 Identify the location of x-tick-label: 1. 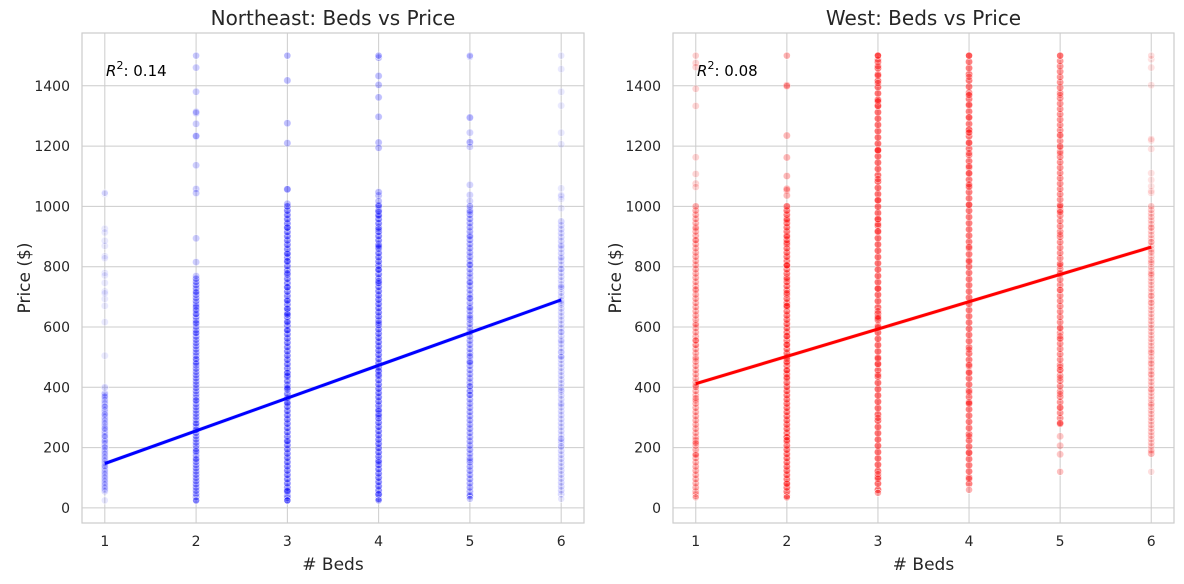
(104, 542).